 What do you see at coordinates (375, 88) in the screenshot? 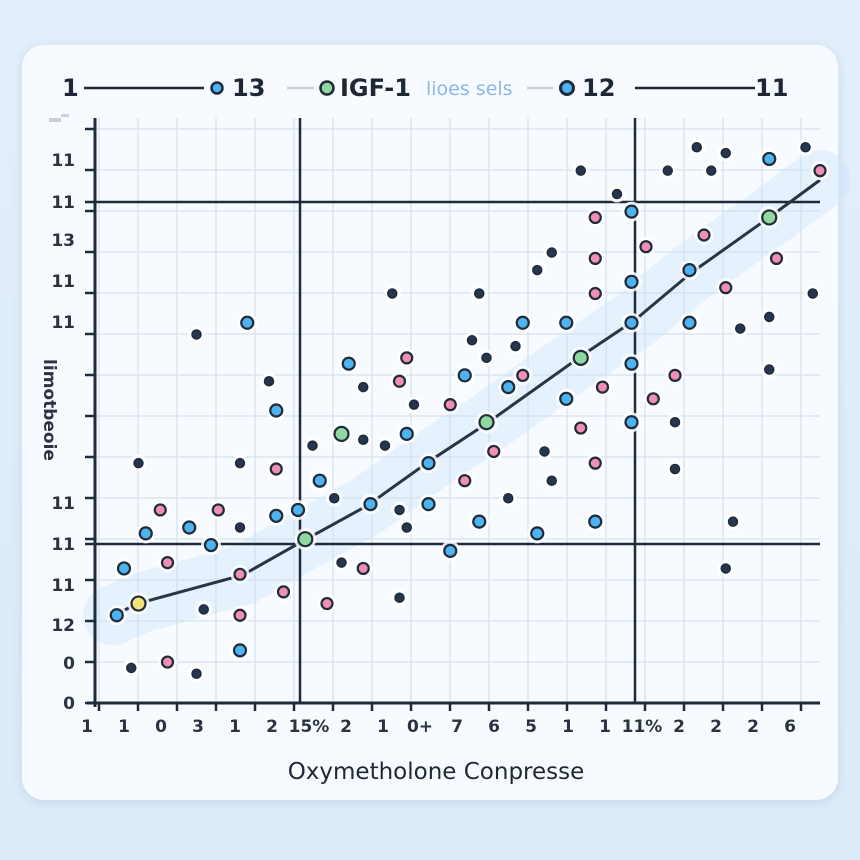
I see `legend-item-igf1: IGF-1` at bounding box center [375, 88].